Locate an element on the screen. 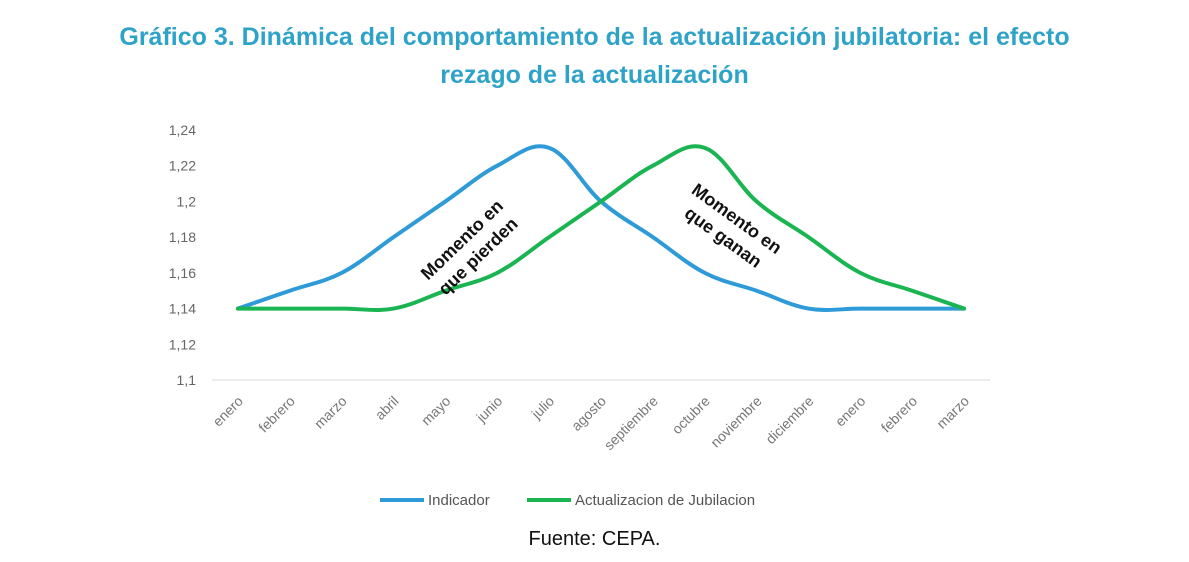 The width and height of the screenshot is (1189, 562). y-tick-label: 1,2 is located at coordinates (187, 201).